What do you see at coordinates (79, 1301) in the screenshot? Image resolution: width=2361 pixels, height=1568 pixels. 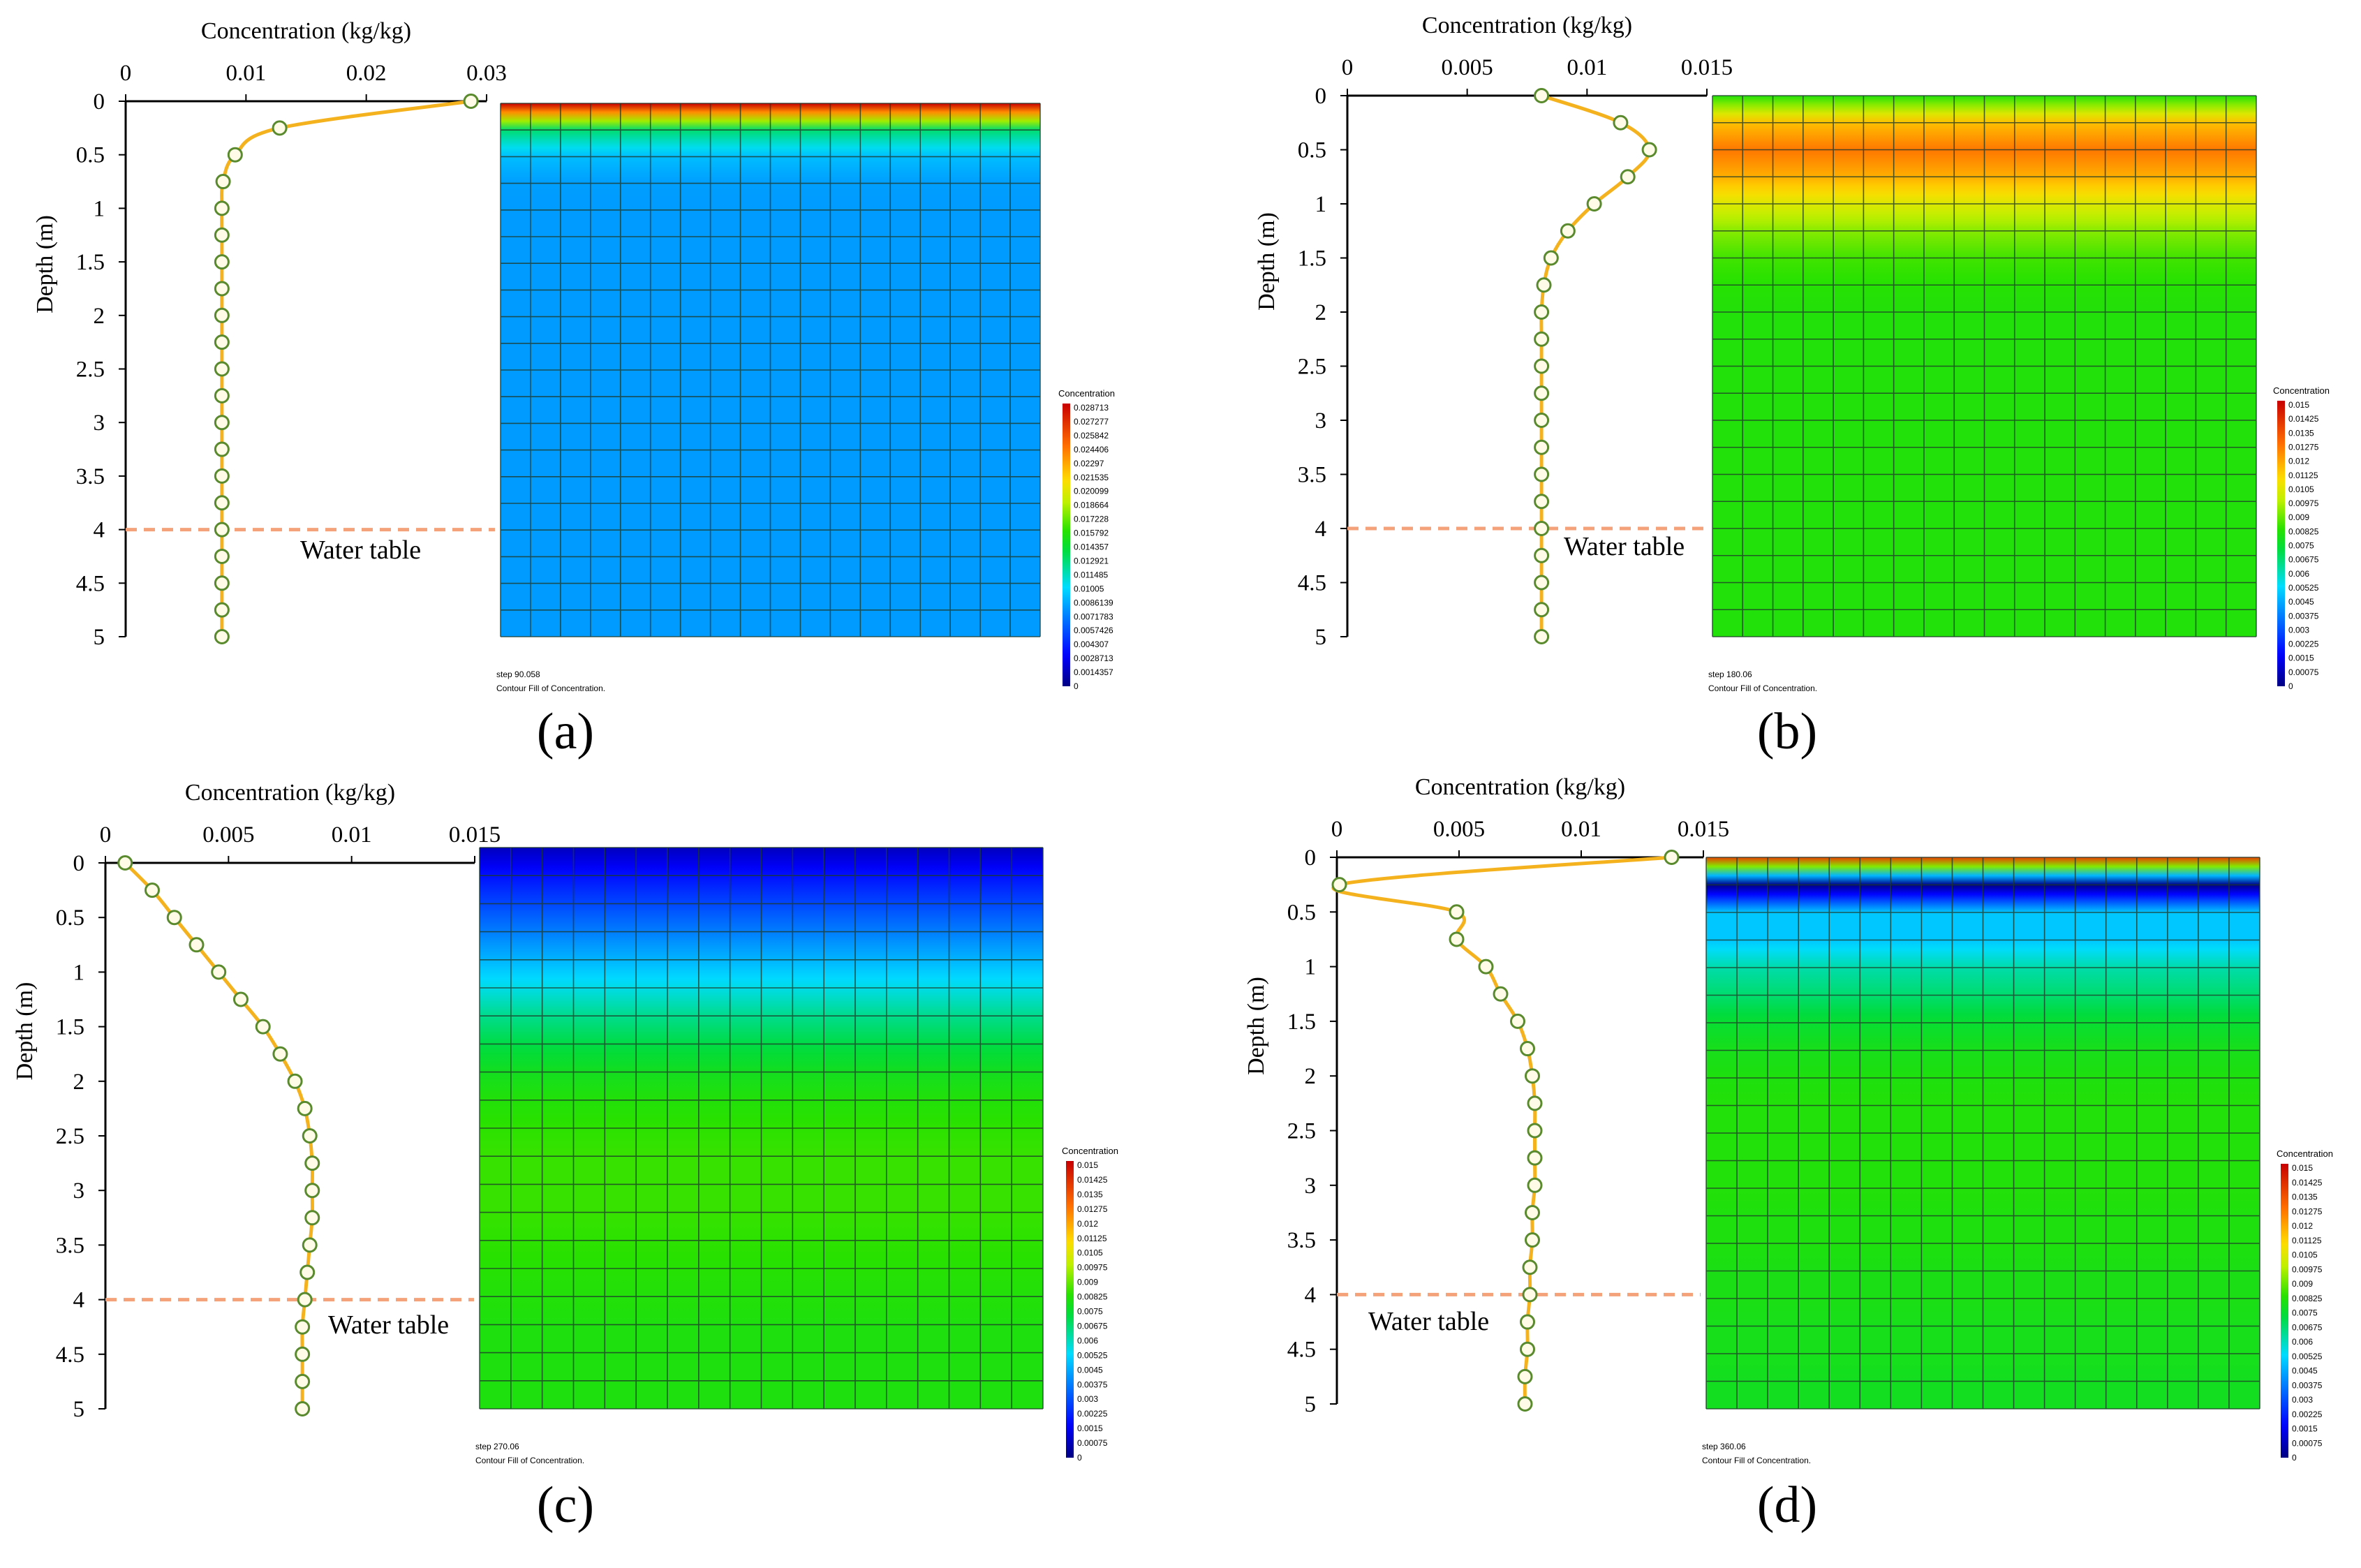 I see `y-tick-label: 4` at bounding box center [79, 1301].